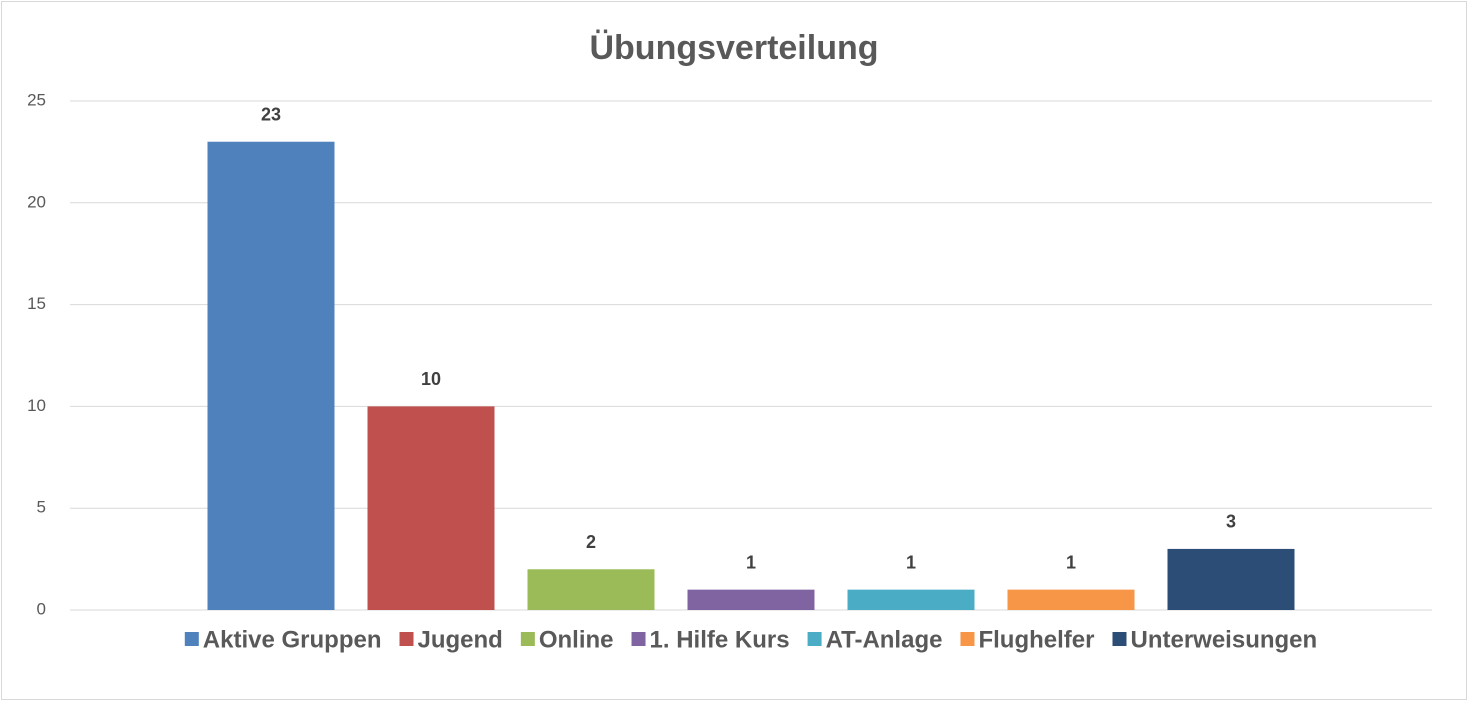 The width and height of the screenshot is (1469, 702). What do you see at coordinates (36, 303) in the screenshot?
I see `y-tick-label: 15` at bounding box center [36, 303].